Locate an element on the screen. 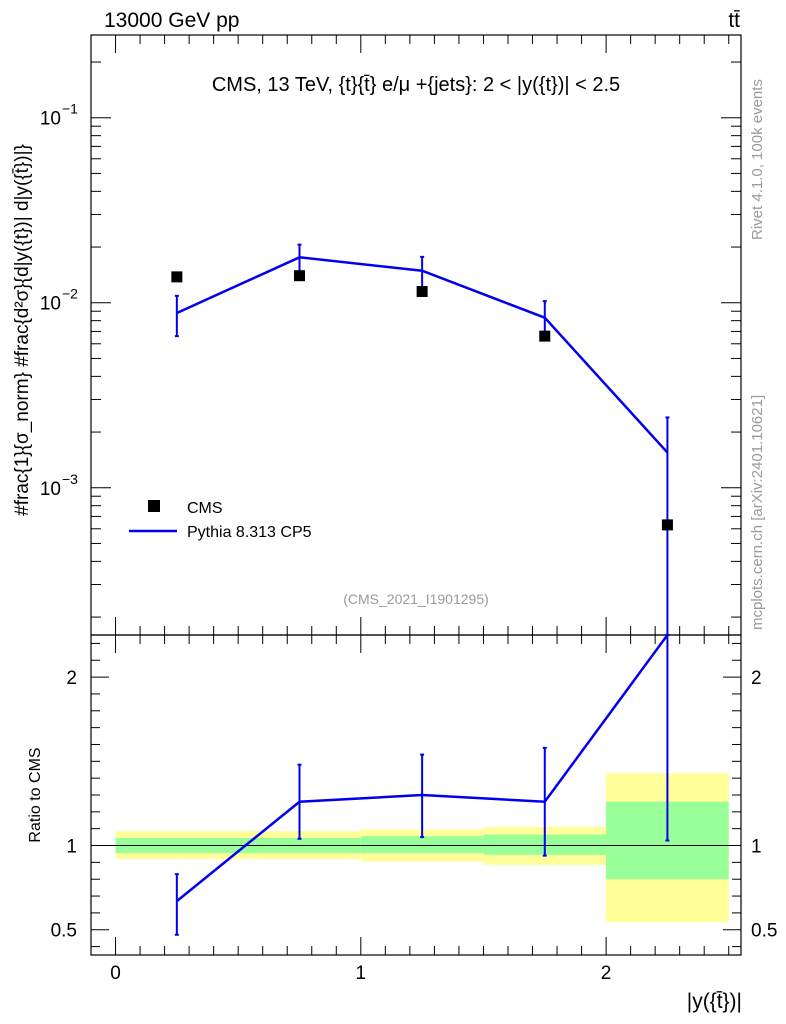  x-tick-label: 2 is located at coordinates (606, 973).